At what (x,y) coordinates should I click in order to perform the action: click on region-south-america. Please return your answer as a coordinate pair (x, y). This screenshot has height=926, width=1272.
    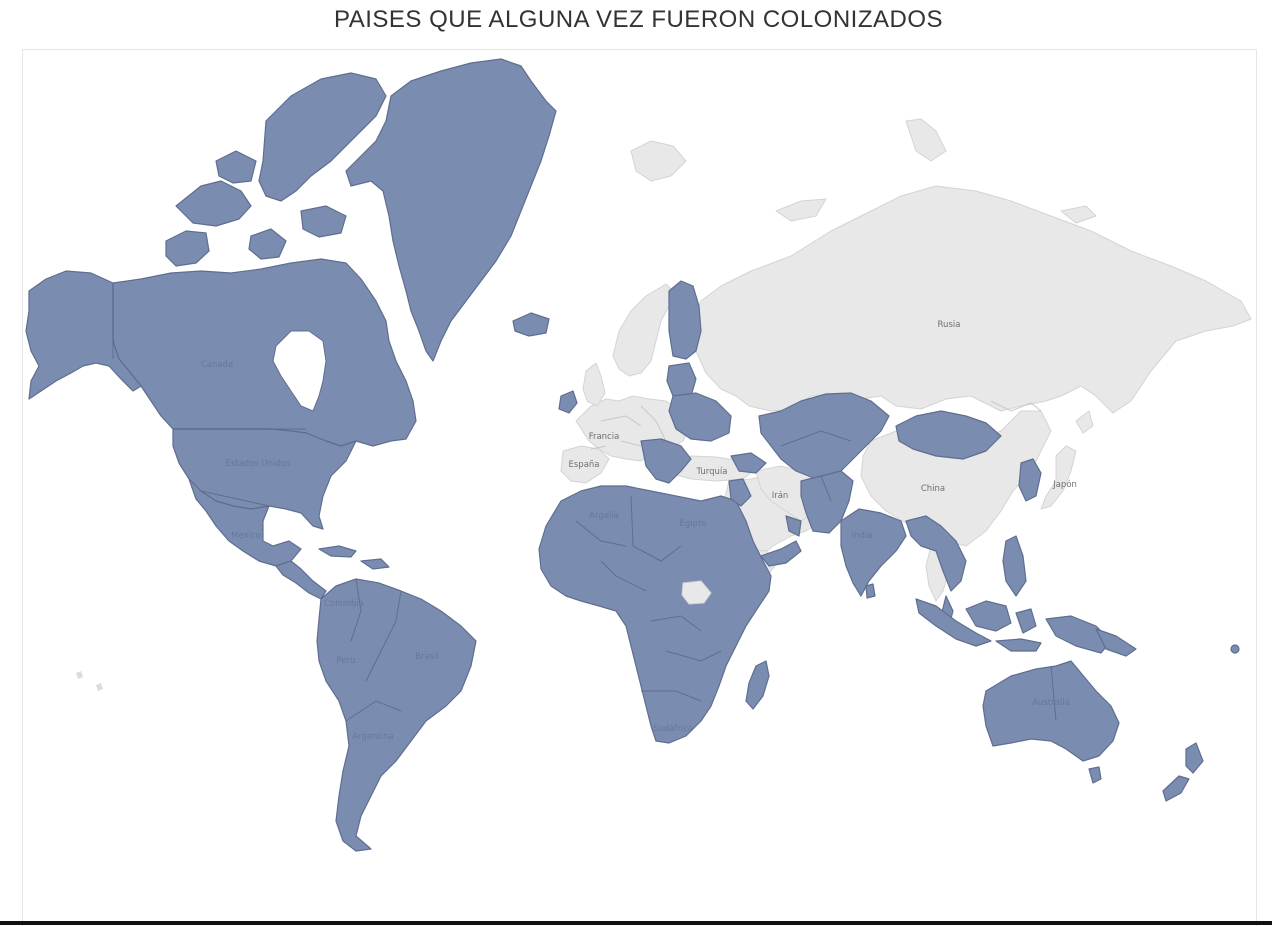
    Looking at the image, I should click on (396, 715).